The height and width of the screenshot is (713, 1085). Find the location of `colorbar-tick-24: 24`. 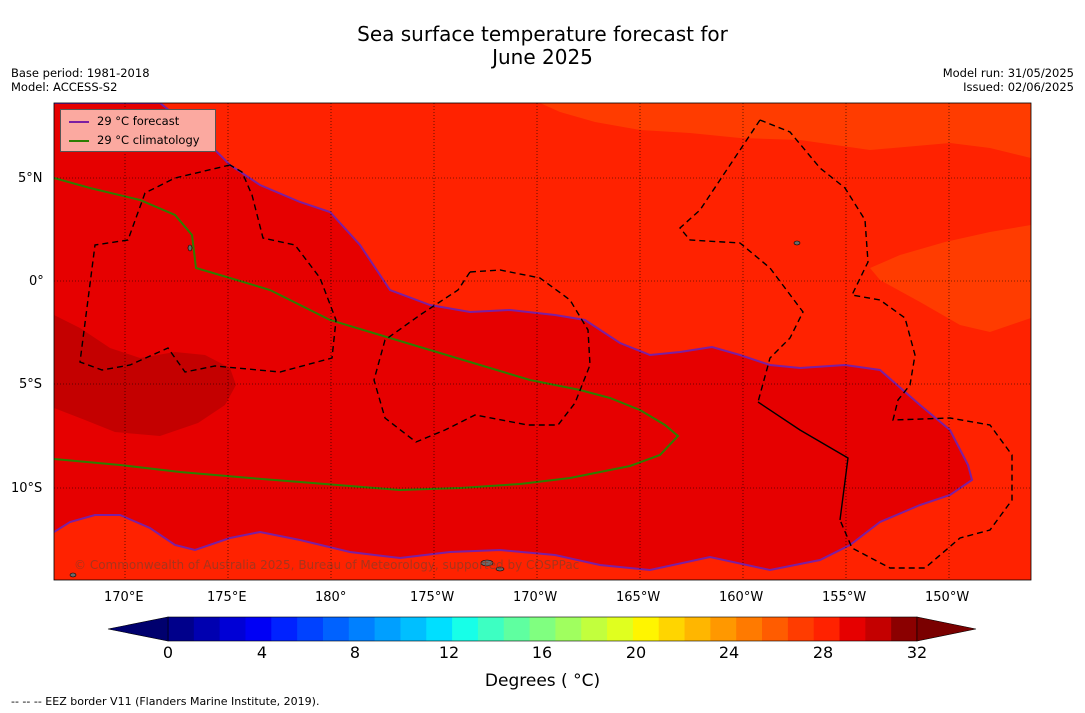

colorbar-tick-24: 24 is located at coordinates (729, 652).